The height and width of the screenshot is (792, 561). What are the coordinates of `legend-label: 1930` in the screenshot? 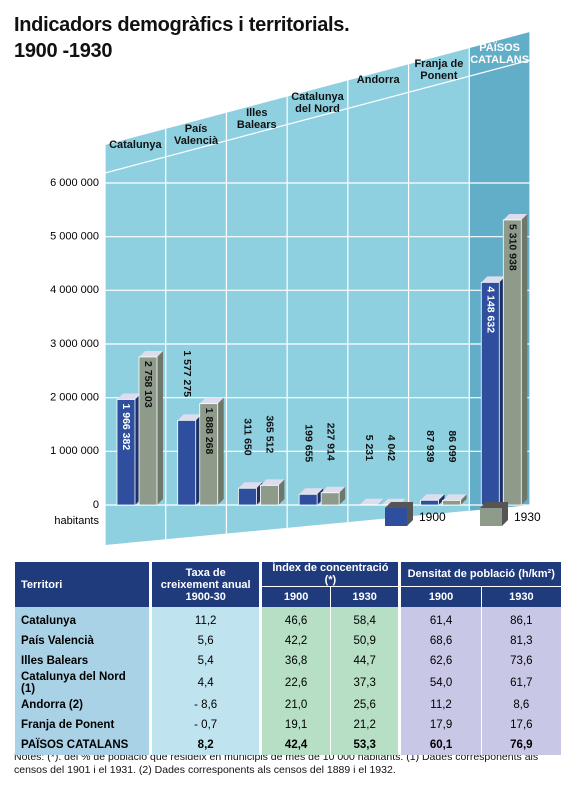 It's located at (527, 517).